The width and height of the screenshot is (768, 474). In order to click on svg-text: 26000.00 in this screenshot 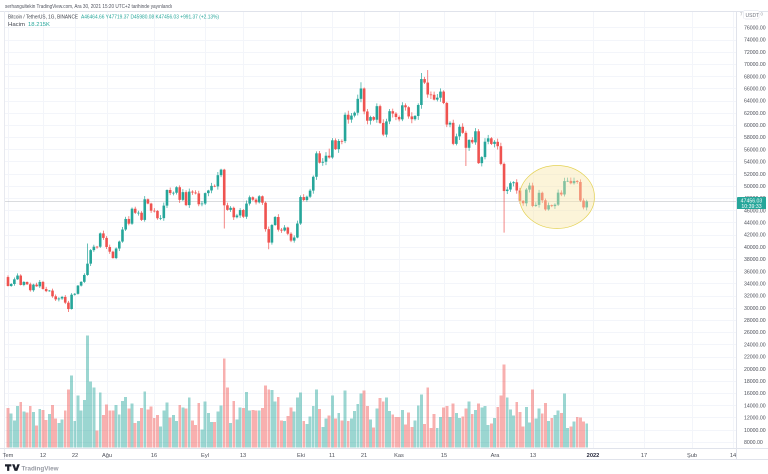, I will do `click(755, 333)`.